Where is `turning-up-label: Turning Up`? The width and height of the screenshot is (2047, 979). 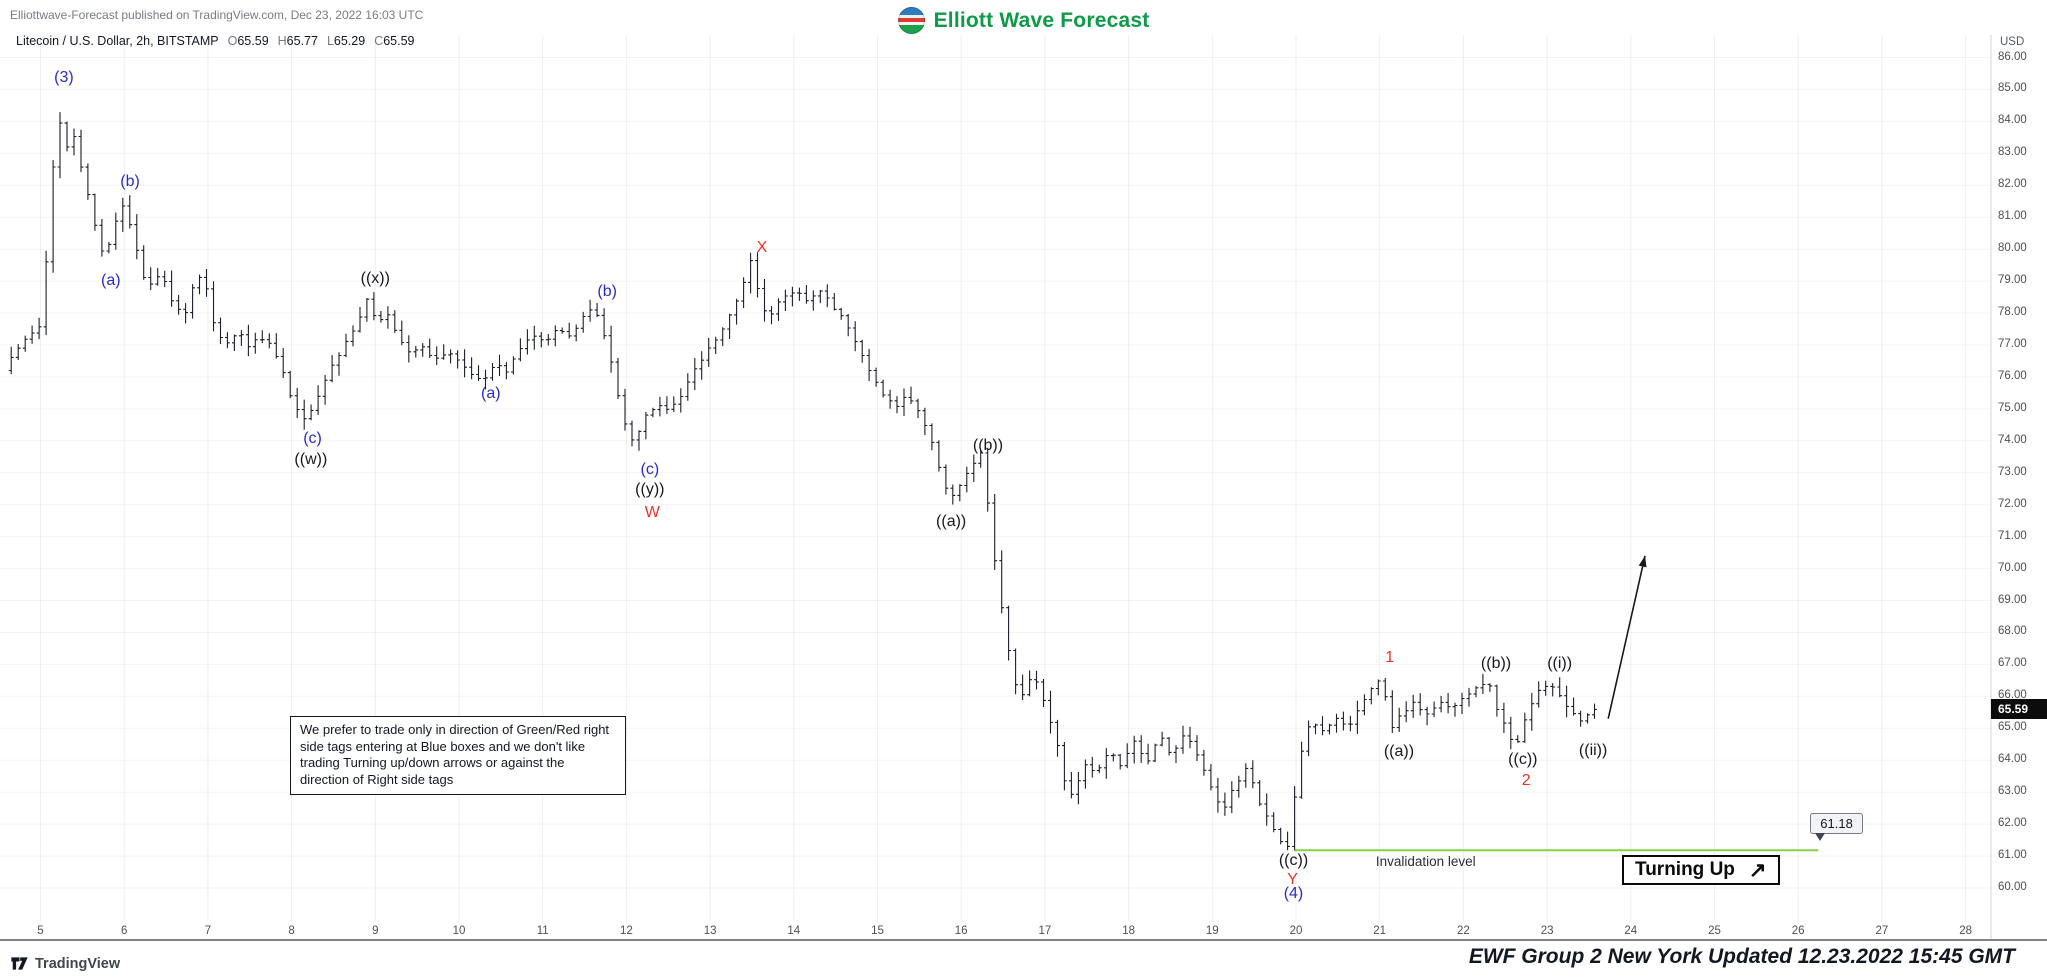 turning-up-label: Turning Up is located at coordinates (1685, 869).